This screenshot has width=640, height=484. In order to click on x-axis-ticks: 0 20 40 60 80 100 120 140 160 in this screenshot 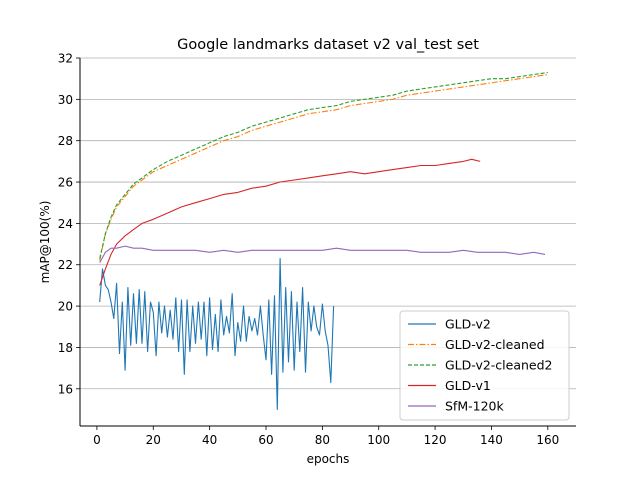, I will do `click(326, 436)`.